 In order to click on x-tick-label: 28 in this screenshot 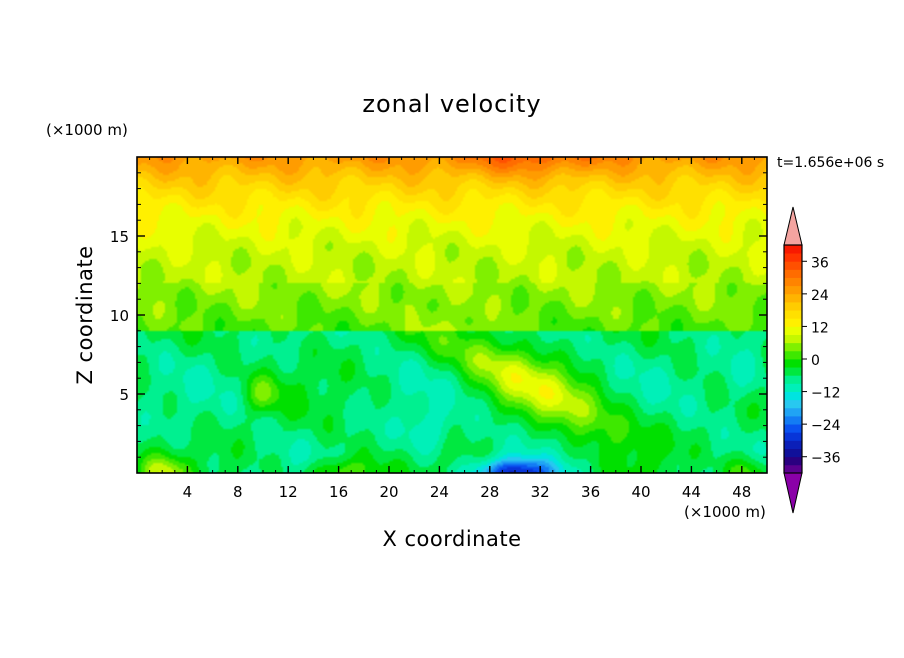, I will do `click(489, 492)`.